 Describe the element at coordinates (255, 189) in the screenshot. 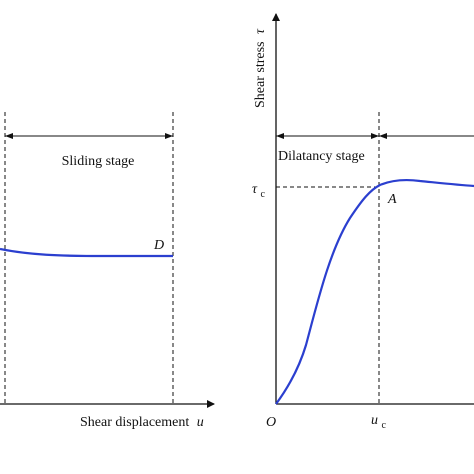

I see `tau-c-symbol: τ` at that location.